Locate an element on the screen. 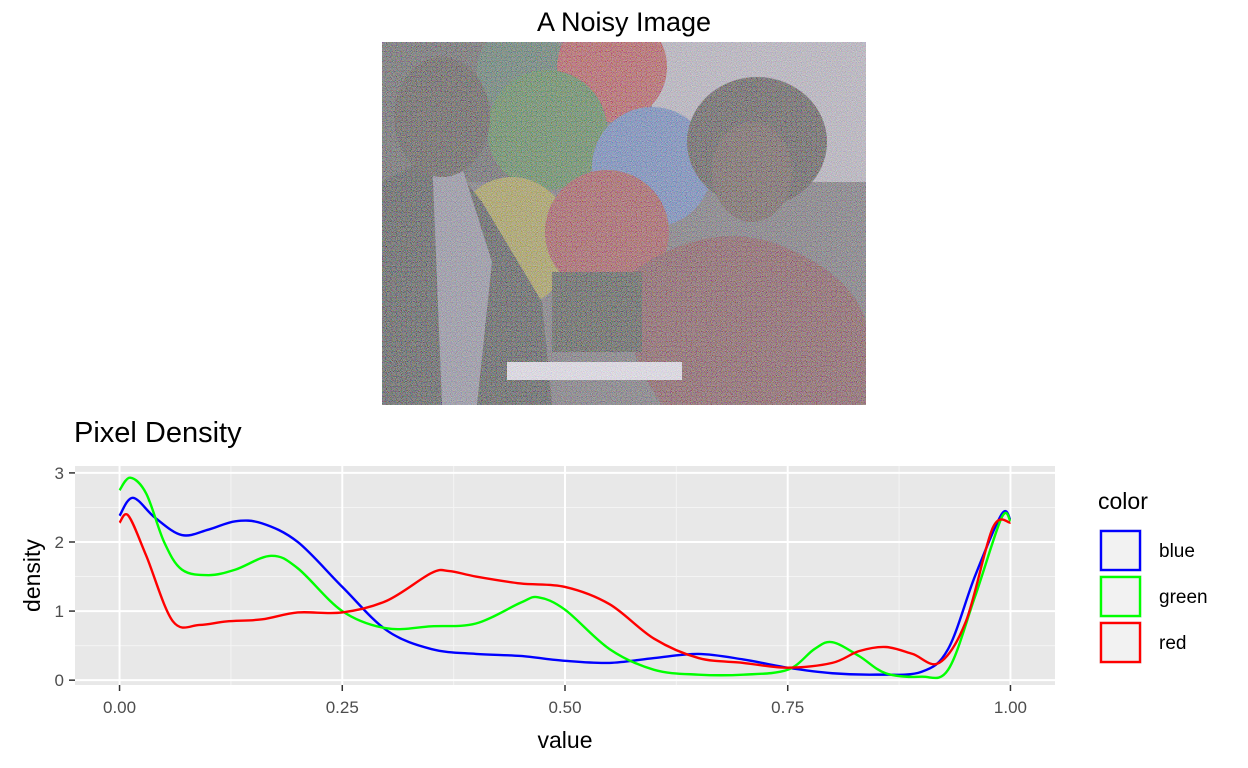 The image size is (1248, 768). legend-label-red: red is located at coordinates (1172, 643).